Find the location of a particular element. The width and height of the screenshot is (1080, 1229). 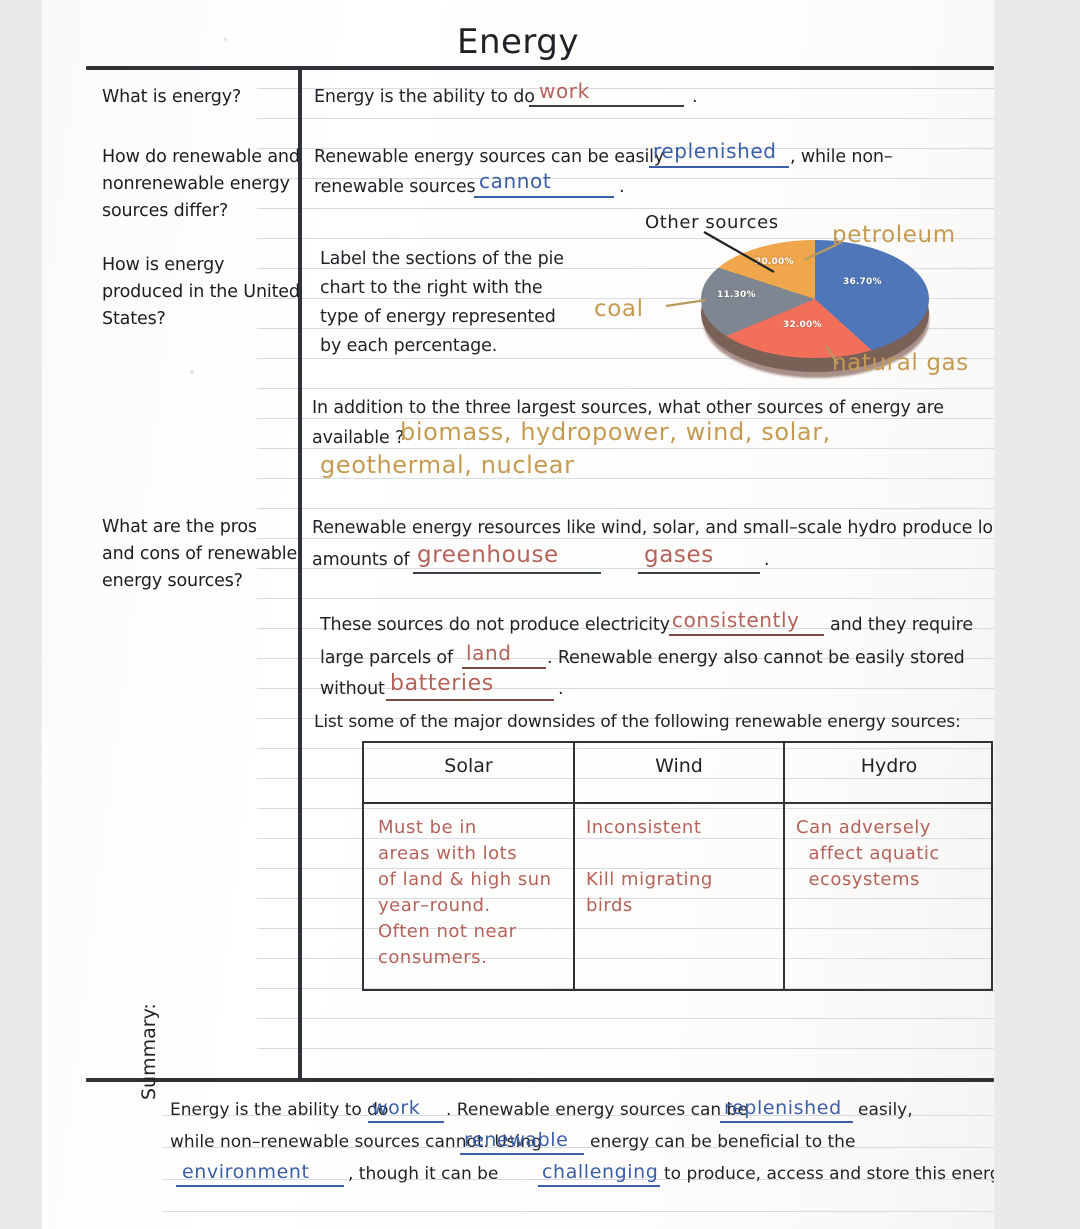

answer-2-line2-post: . is located at coordinates (622, 187).